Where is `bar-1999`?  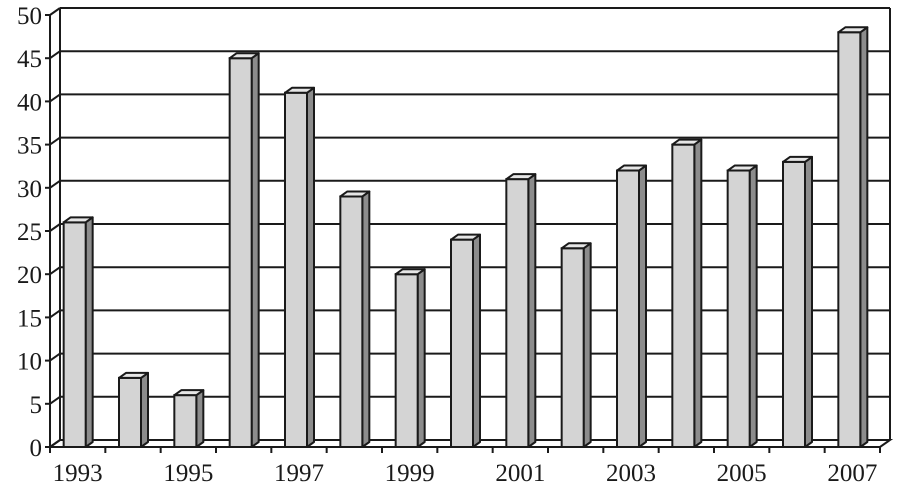 bar-1999 is located at coordinates (410, 358).